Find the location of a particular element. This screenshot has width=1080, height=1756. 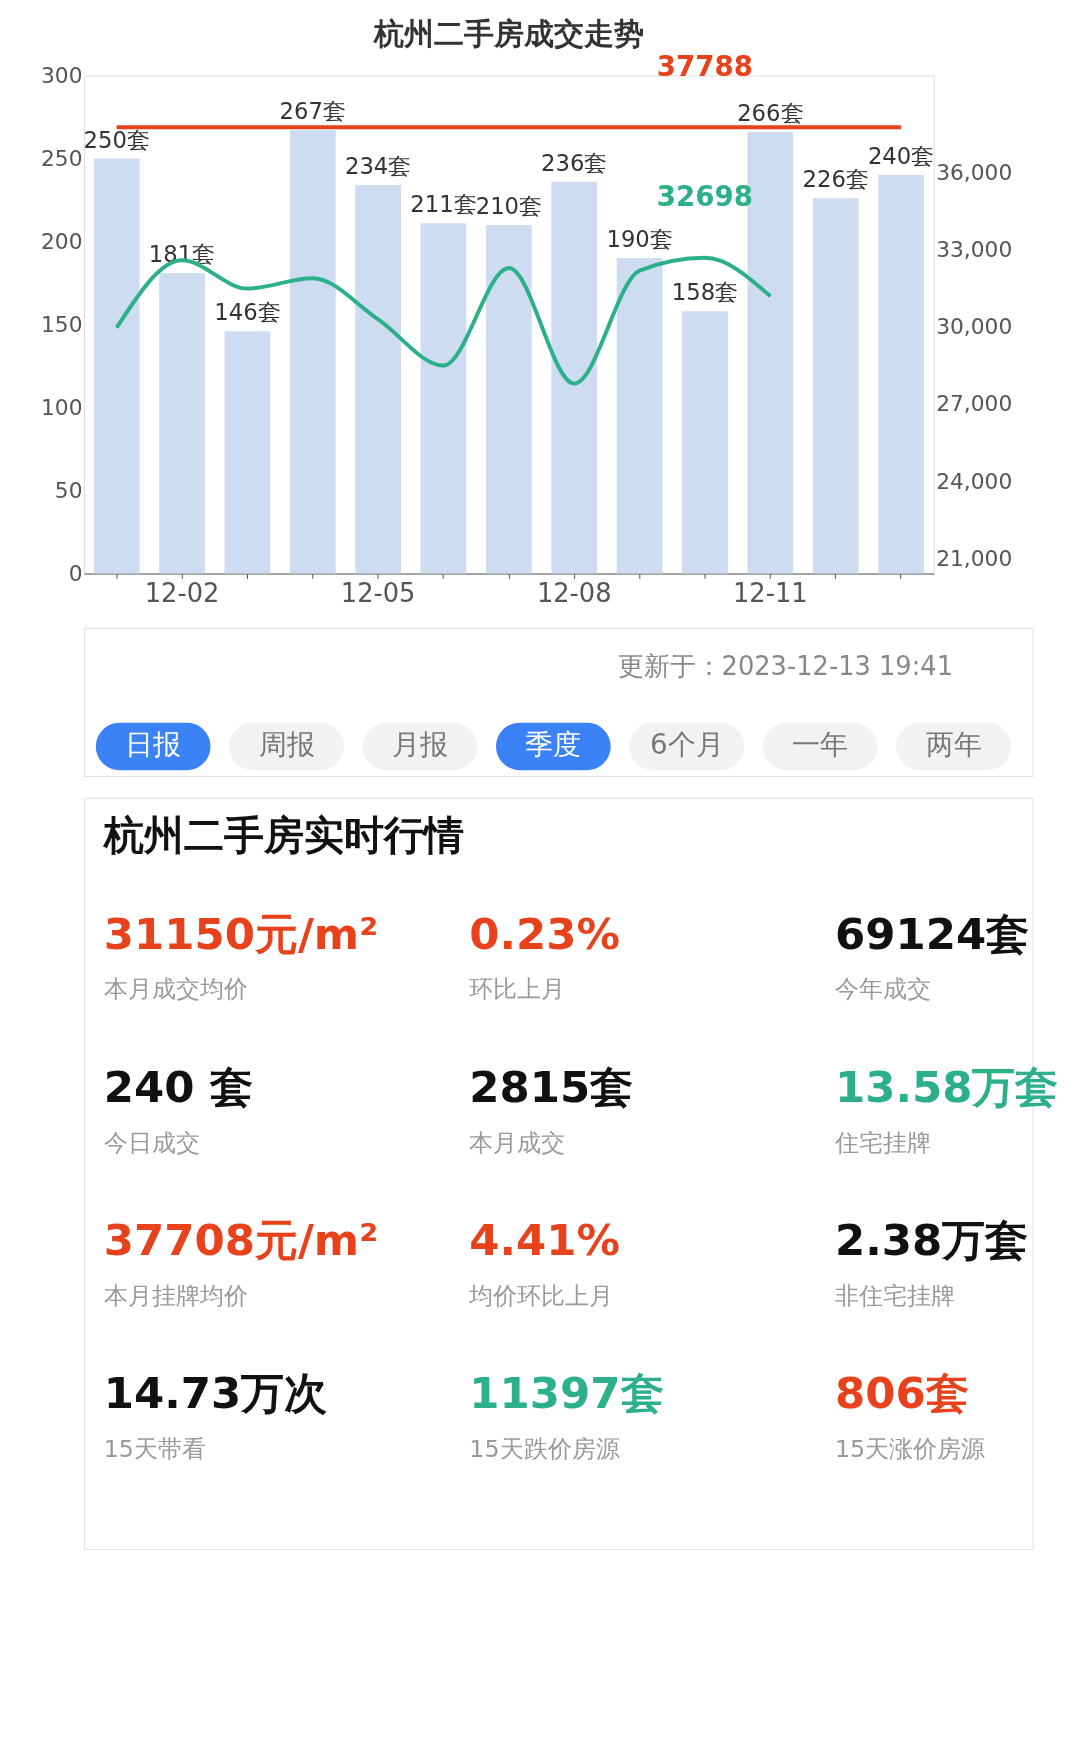

y-tick-label: 200 is located at coordinates (62, 241).